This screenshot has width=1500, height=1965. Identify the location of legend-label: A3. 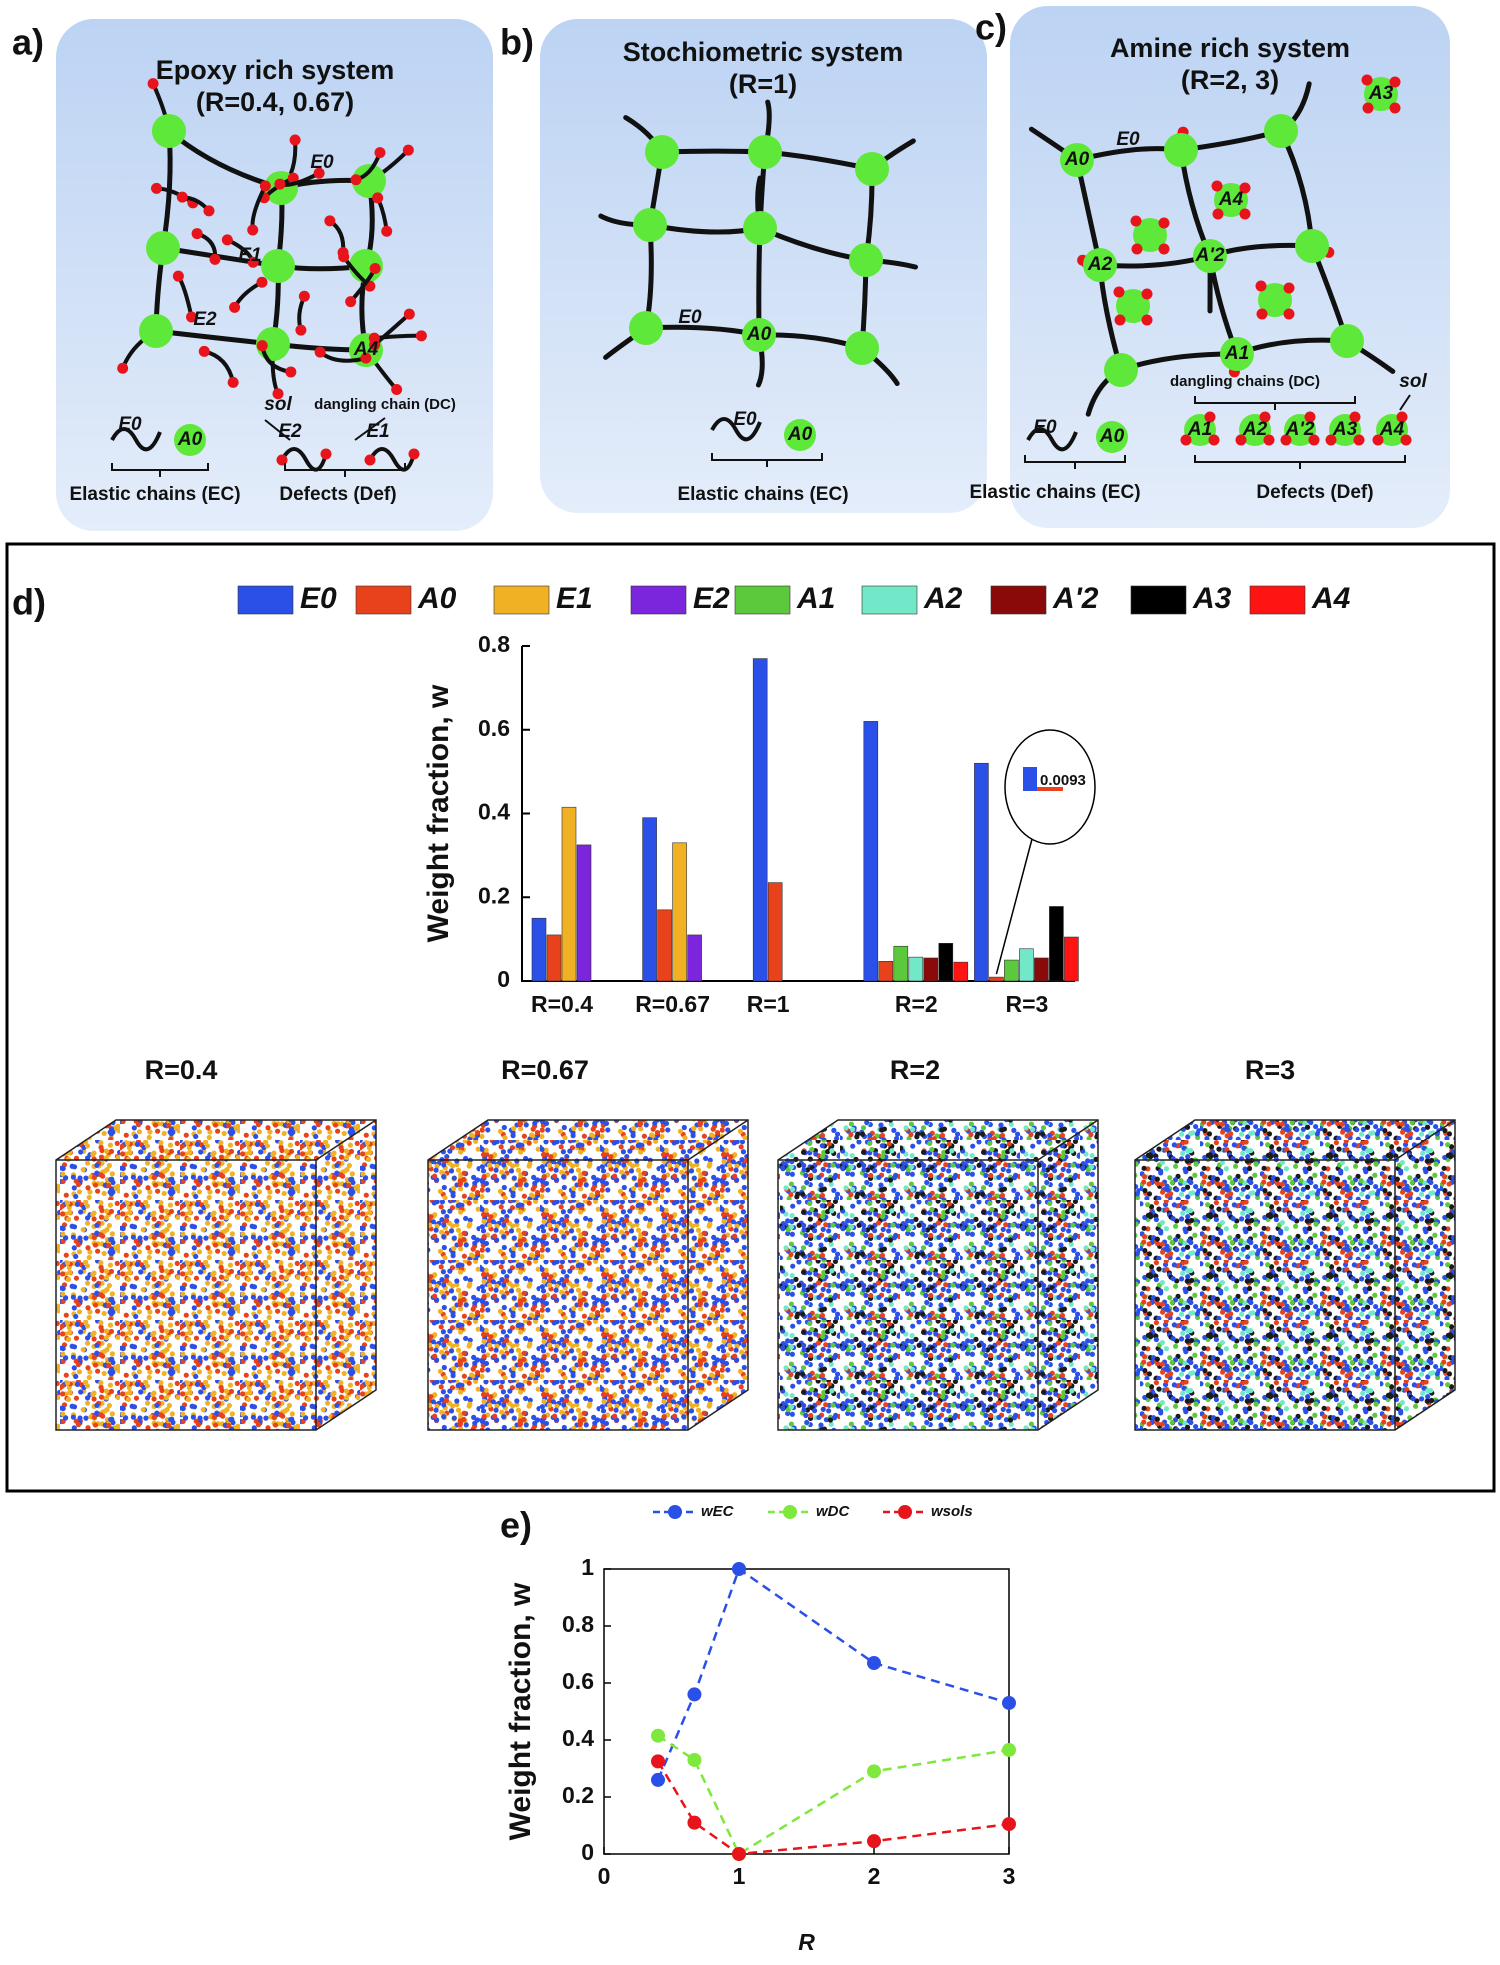
(1345, 429).